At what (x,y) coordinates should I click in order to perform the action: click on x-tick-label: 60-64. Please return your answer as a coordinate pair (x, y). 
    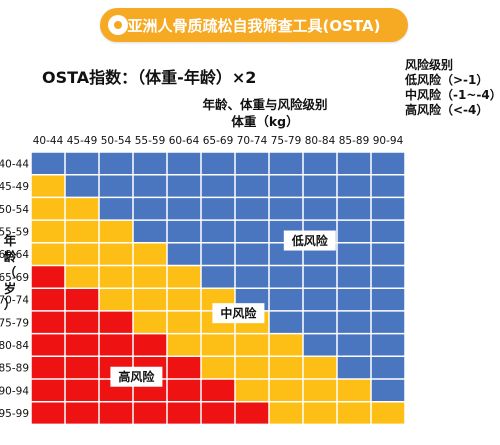
    Looking at the image, I should click on (184, 141).